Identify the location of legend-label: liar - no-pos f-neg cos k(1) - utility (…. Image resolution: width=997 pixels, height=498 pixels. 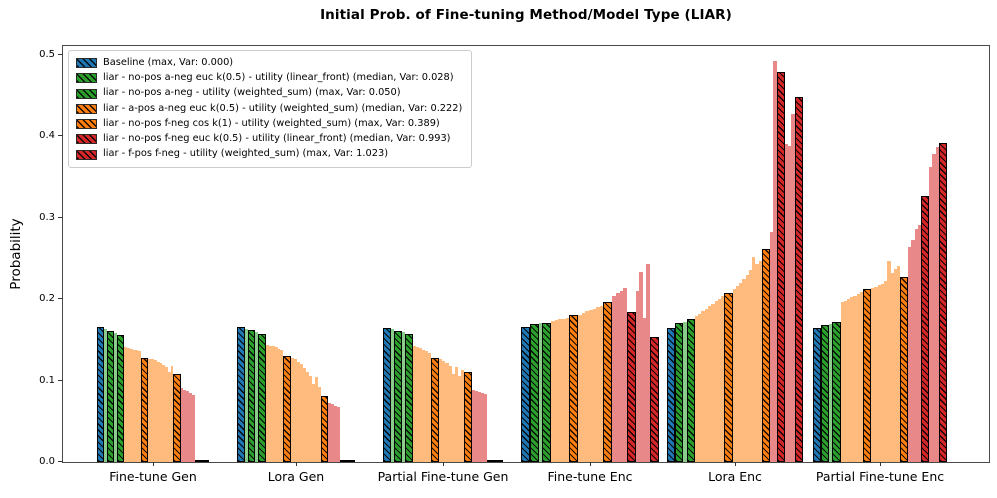
(271, 123).